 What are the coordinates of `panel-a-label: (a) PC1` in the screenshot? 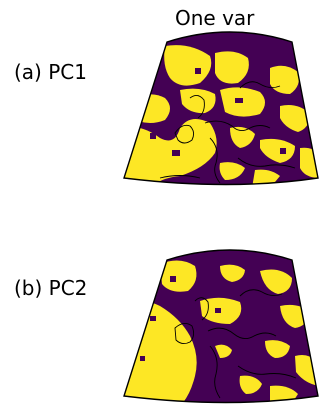 It's located at (50, 72).